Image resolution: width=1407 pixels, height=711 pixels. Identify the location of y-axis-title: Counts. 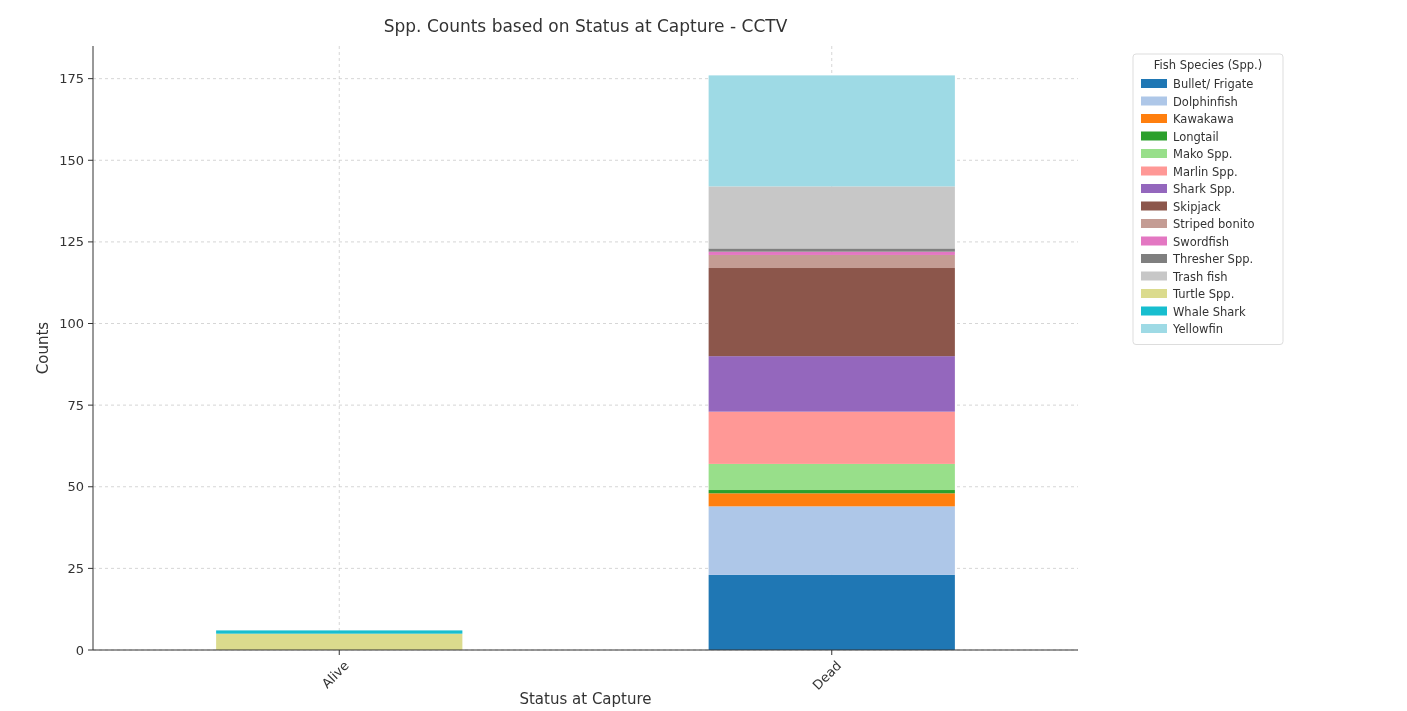
(43, 348).